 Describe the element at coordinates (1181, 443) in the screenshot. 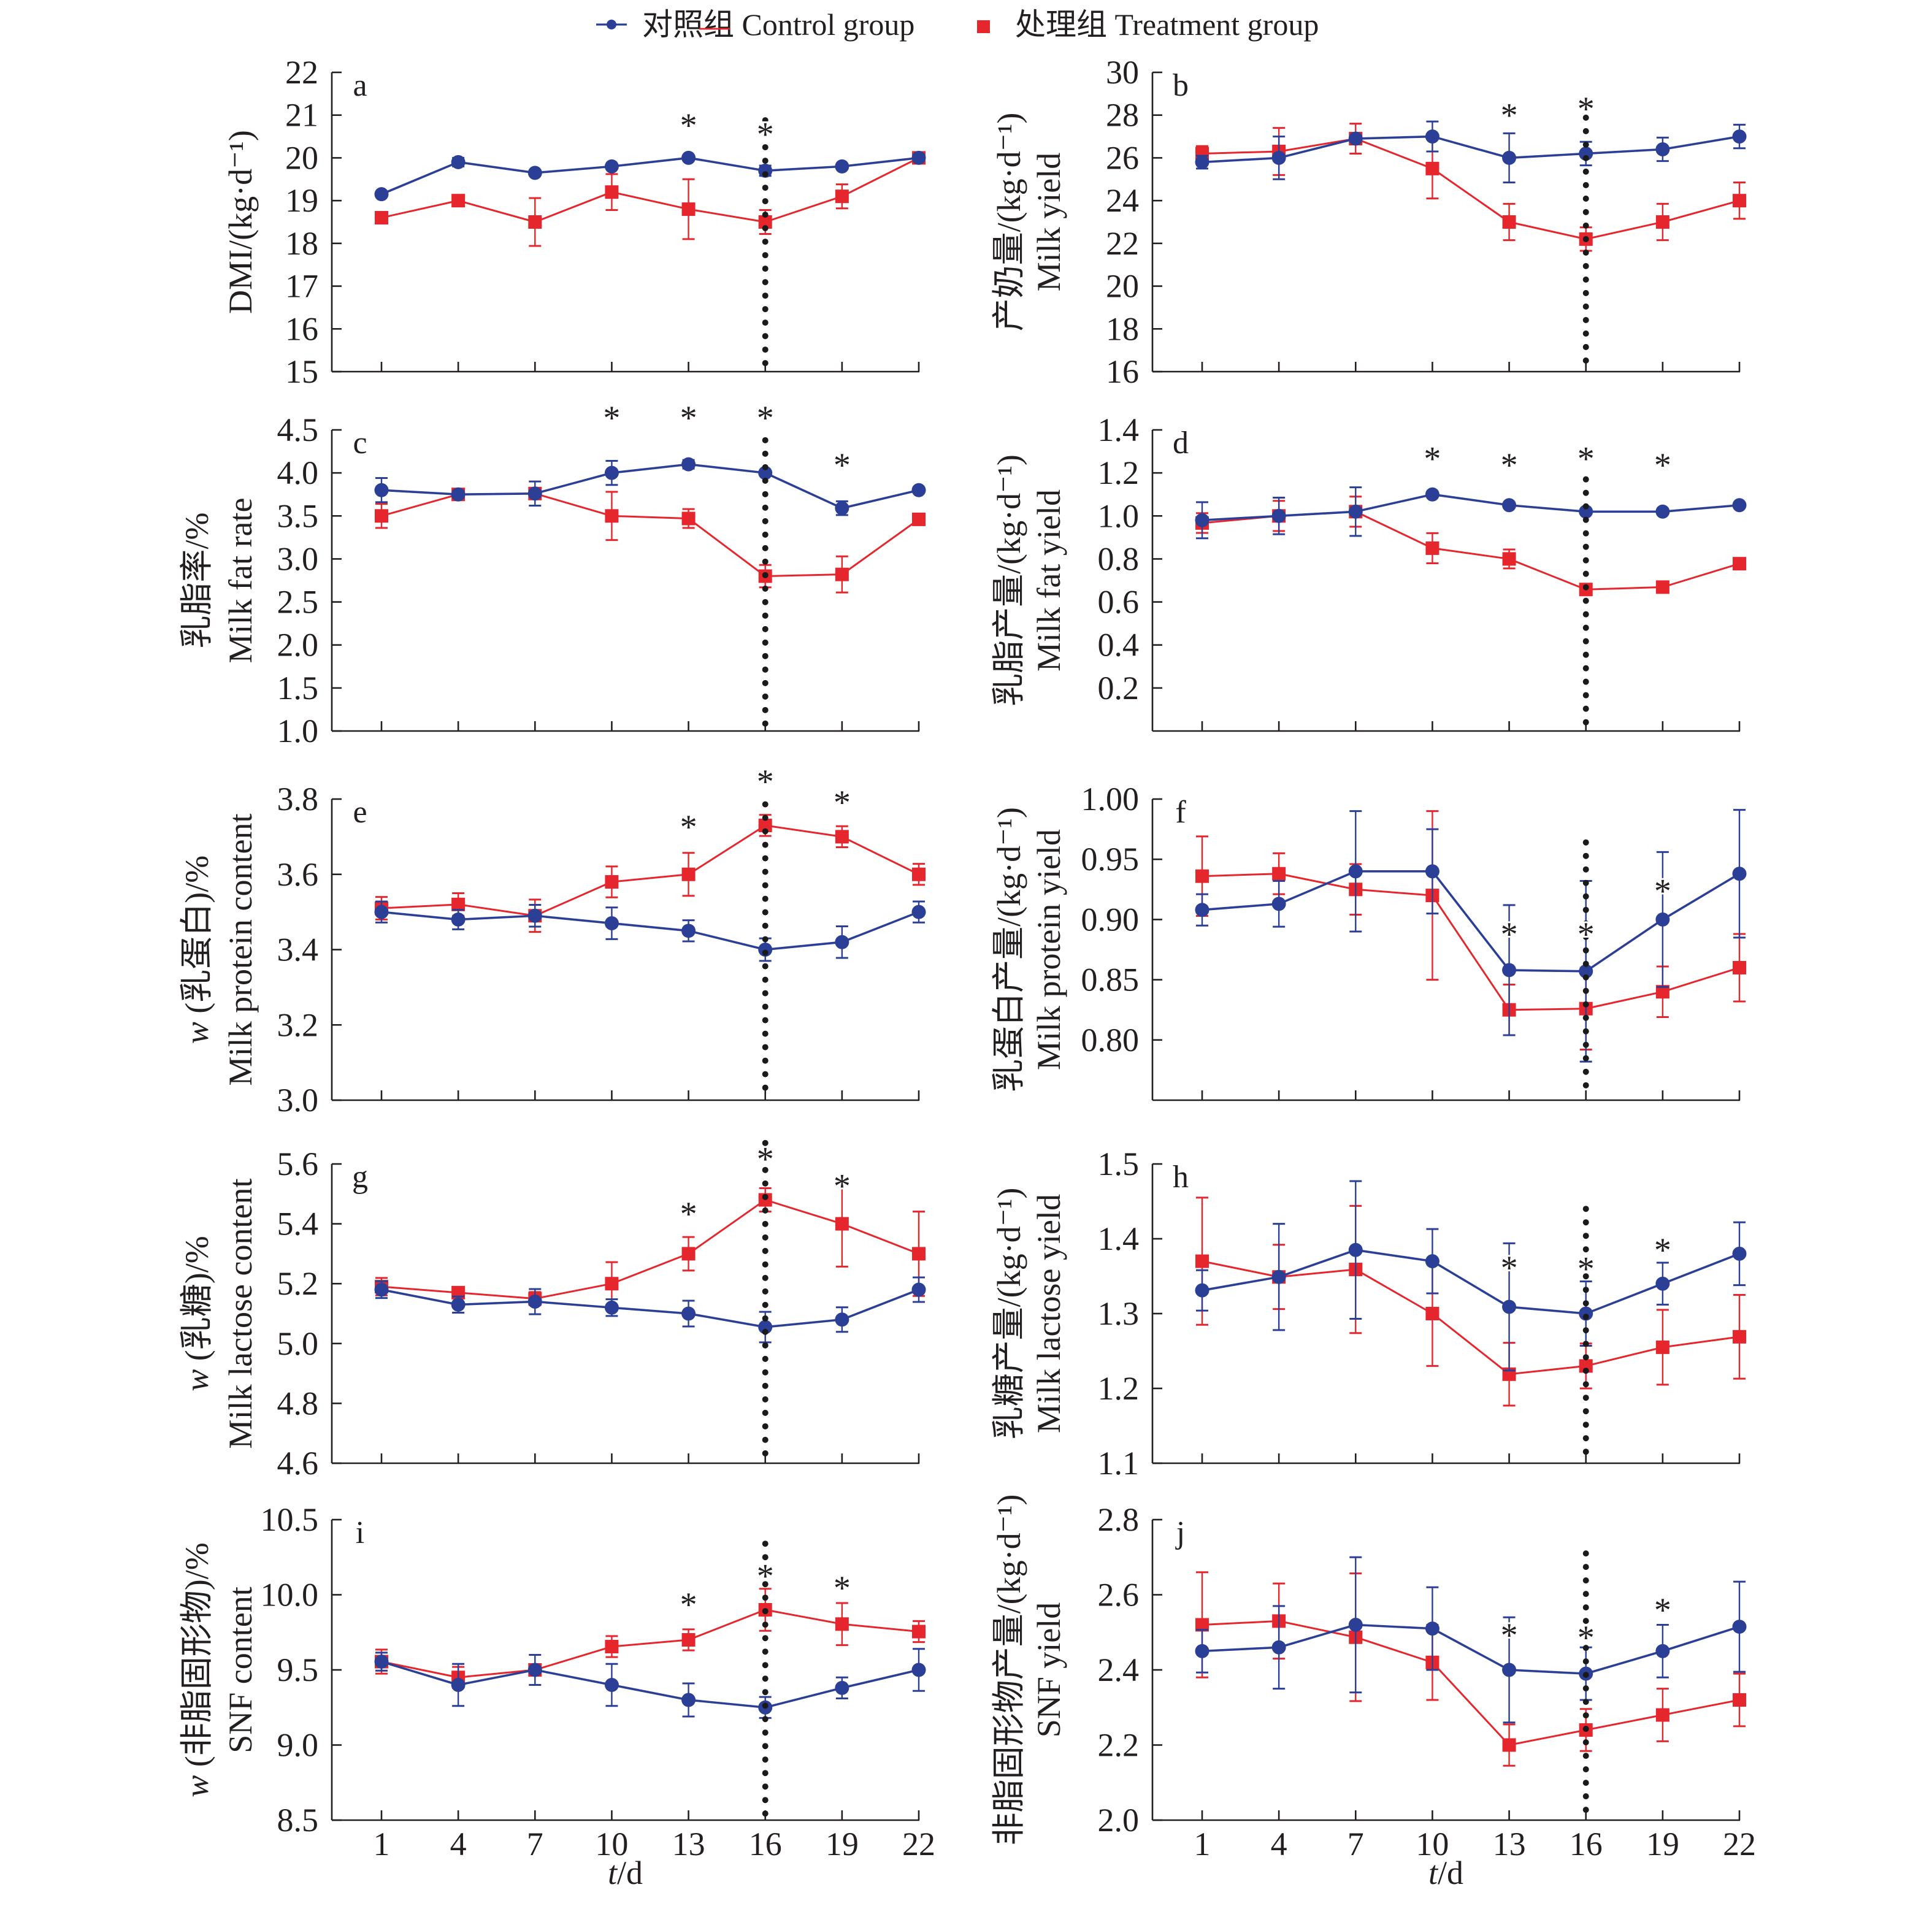

I see `panel-letter: d` at that location.